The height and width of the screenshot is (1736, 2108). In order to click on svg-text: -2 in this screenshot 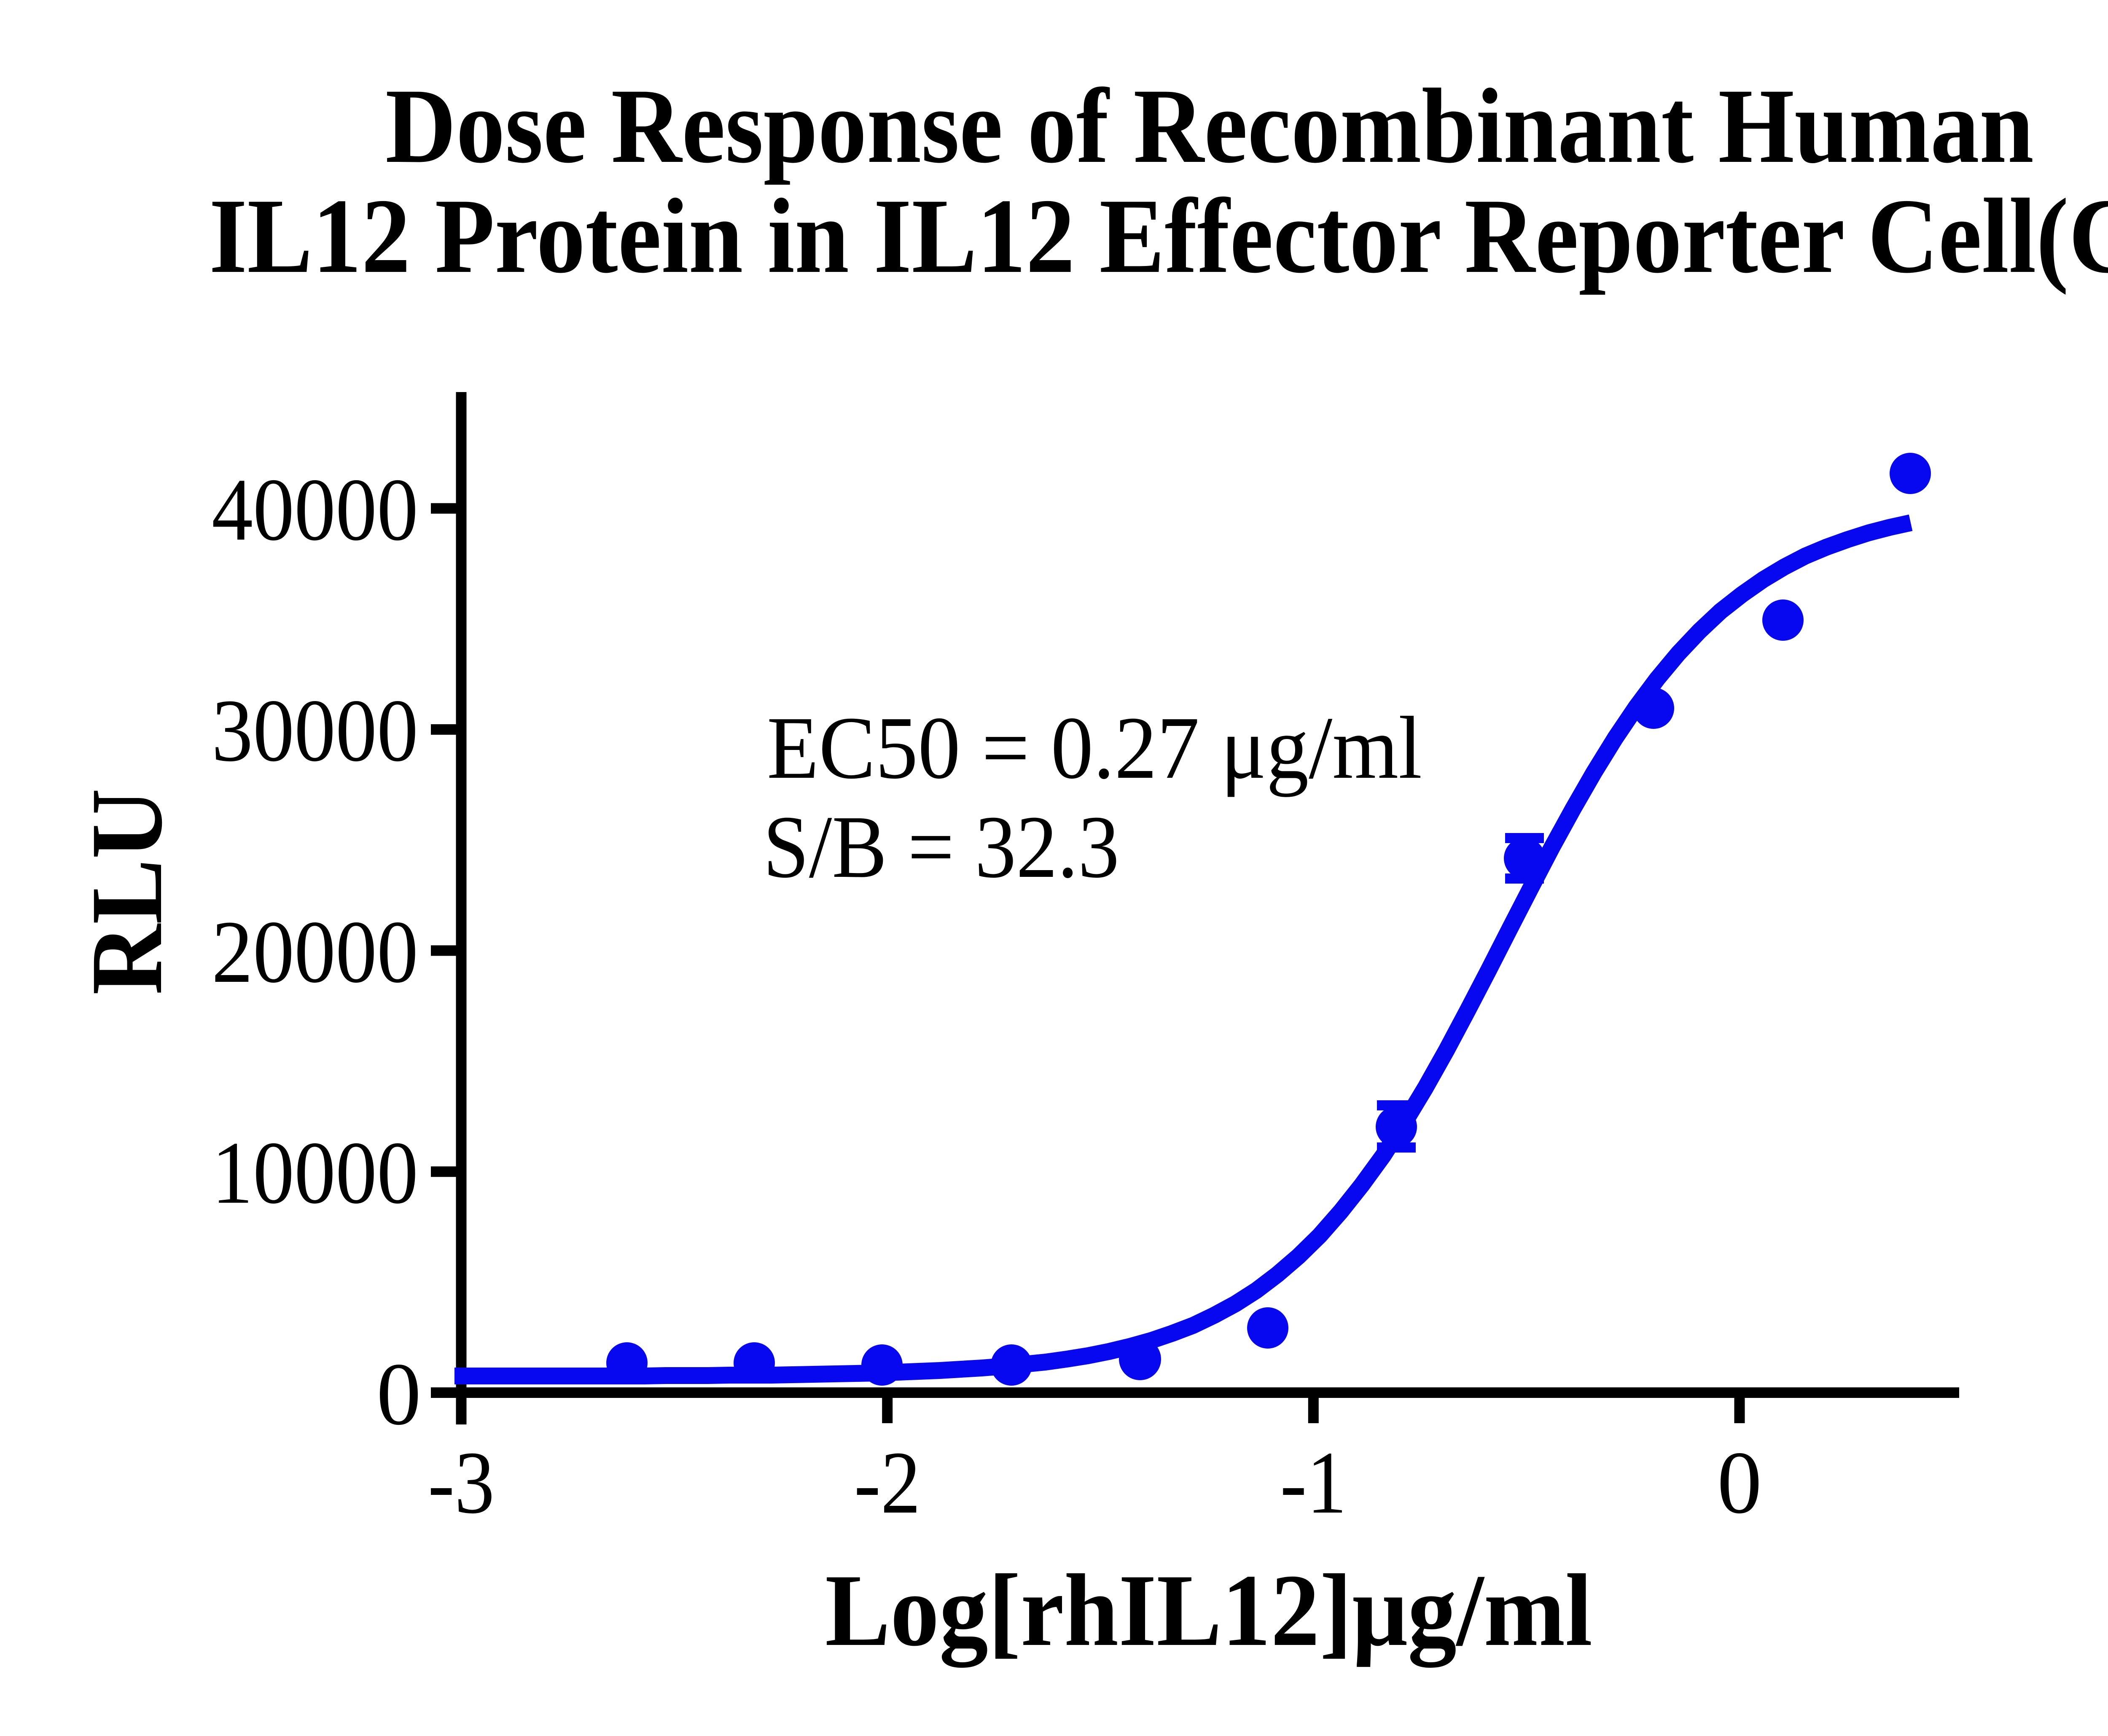, I will do `click(887, 1482)`.